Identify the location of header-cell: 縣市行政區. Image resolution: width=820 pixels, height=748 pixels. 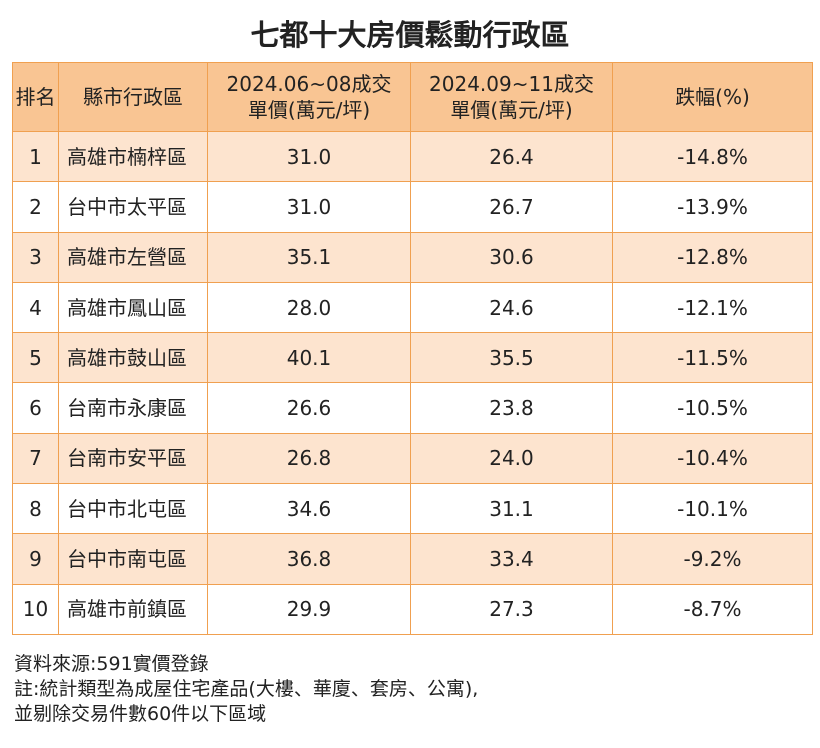
(133, 97).